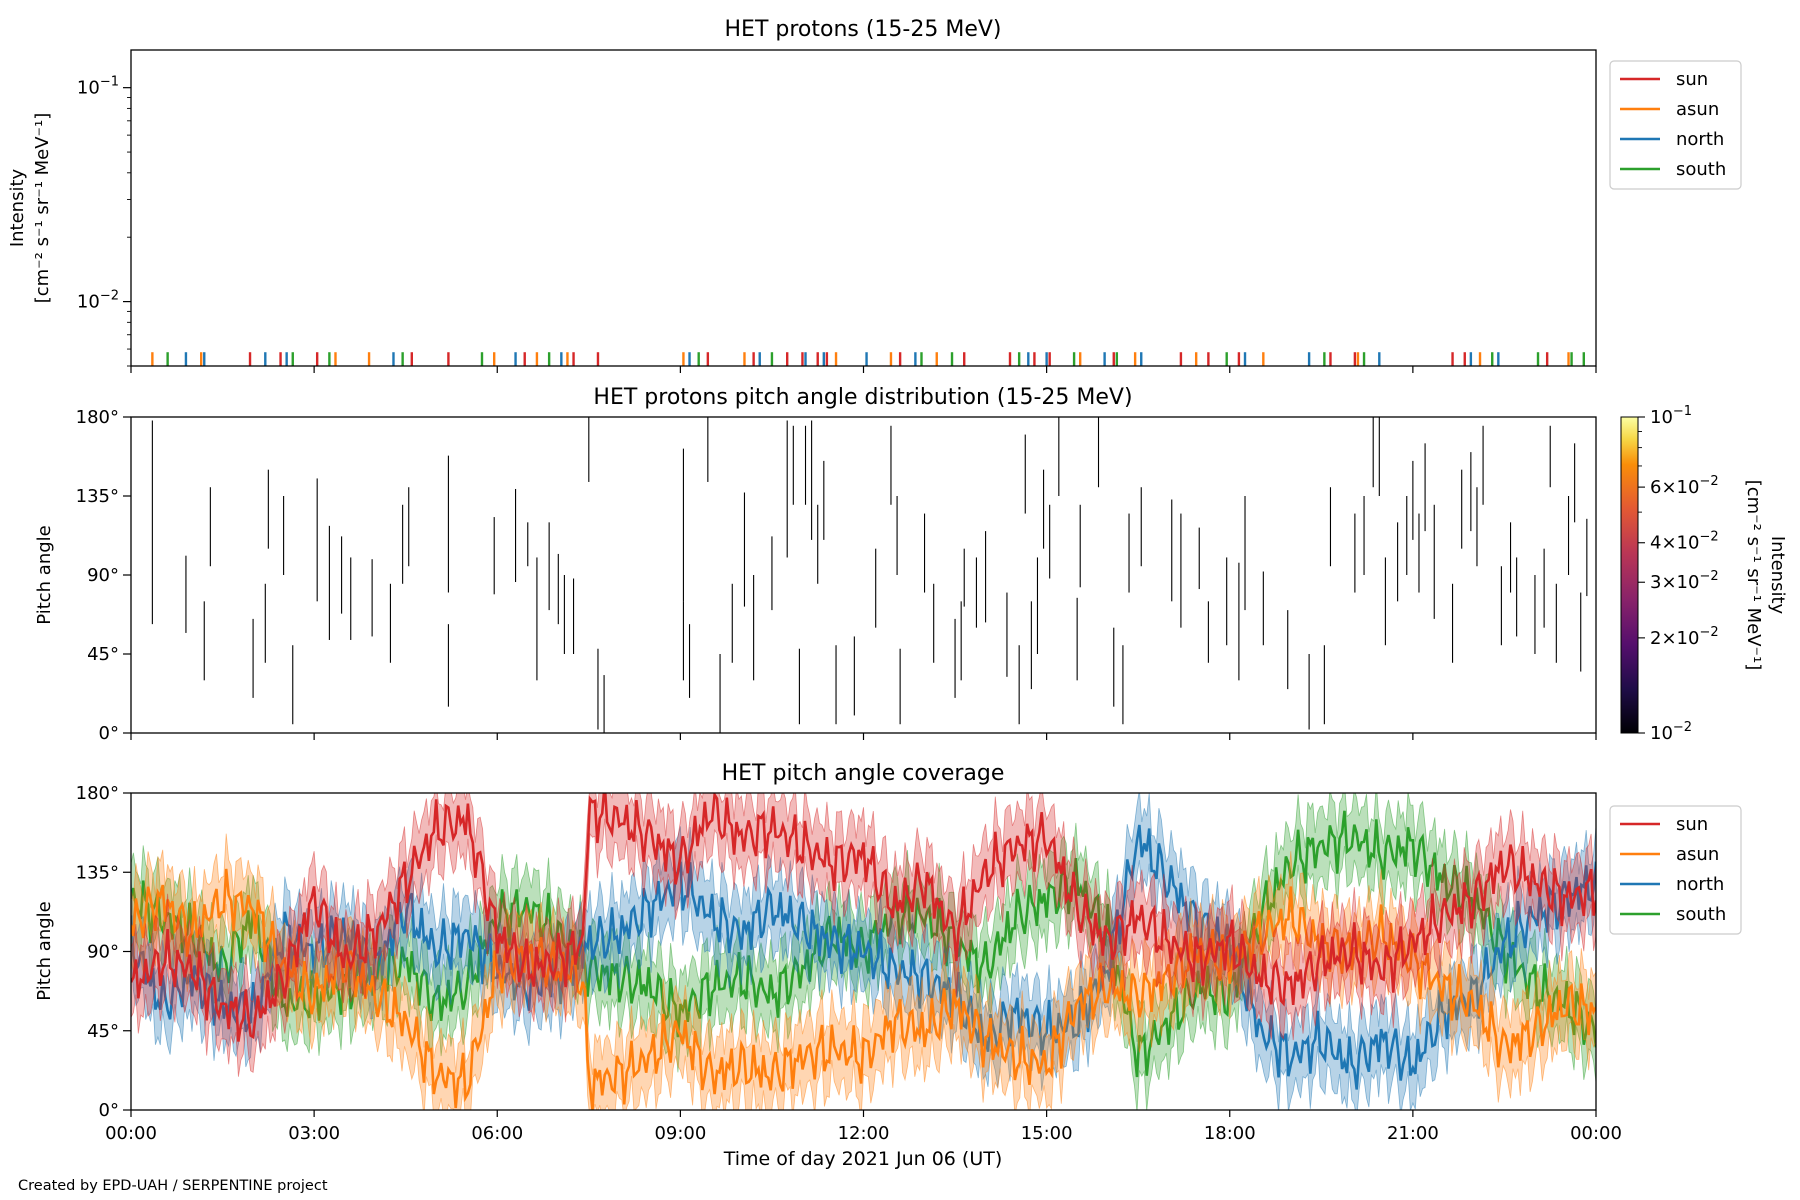 The height and width of the screenshot is (1200, 1800). Describe the element at coordinates (1629, 575) in the screenshot. I see `colorbar` at that location.